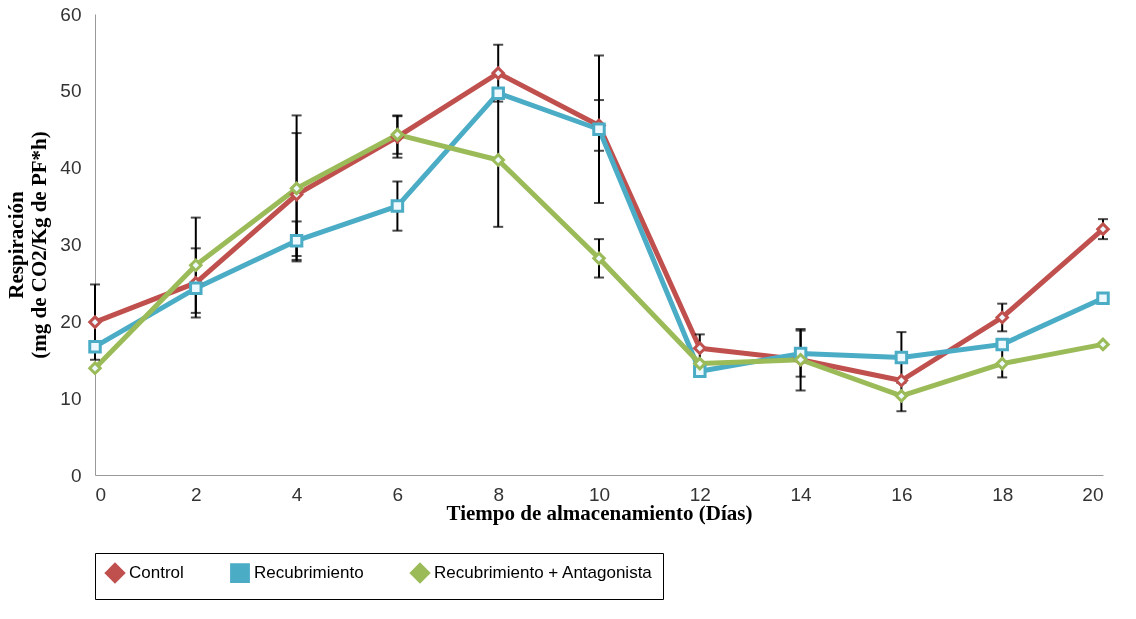 The height and width of the screenshot is (619, 1136). I want to click on x-tick-label: 20, so click(1093, 494).